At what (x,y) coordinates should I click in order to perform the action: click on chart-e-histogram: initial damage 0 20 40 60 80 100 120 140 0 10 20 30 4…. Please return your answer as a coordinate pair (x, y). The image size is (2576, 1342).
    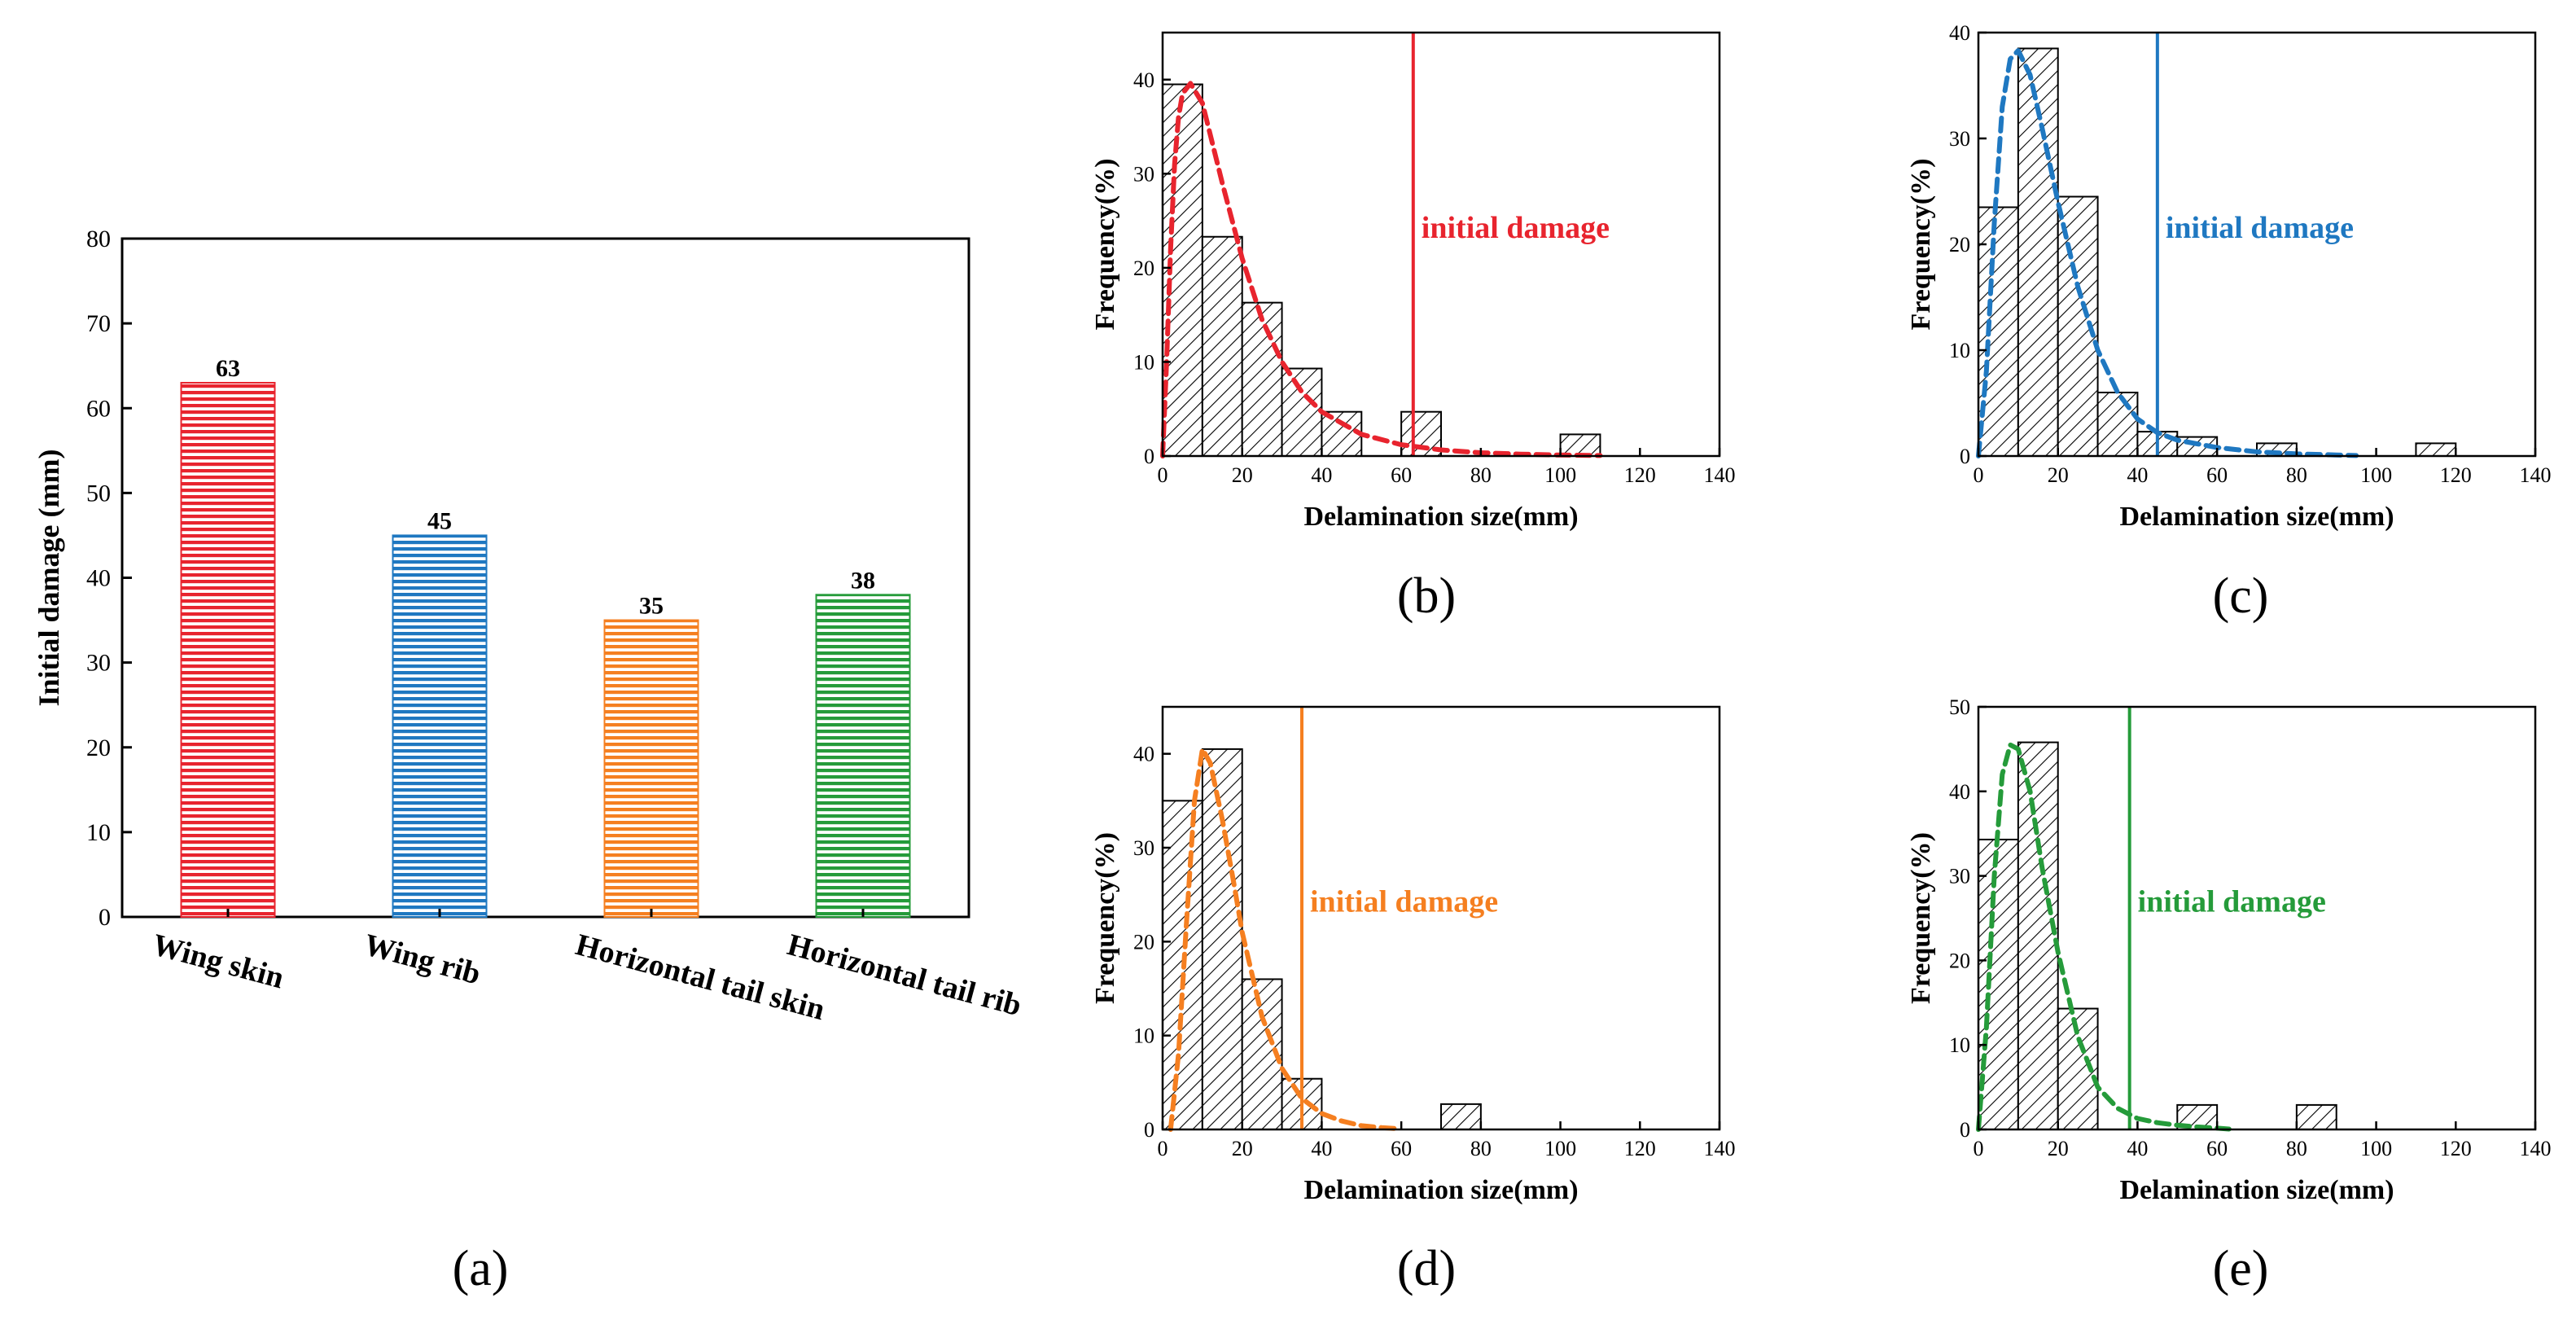
    Looking at the image, I should click on (2229, 995).